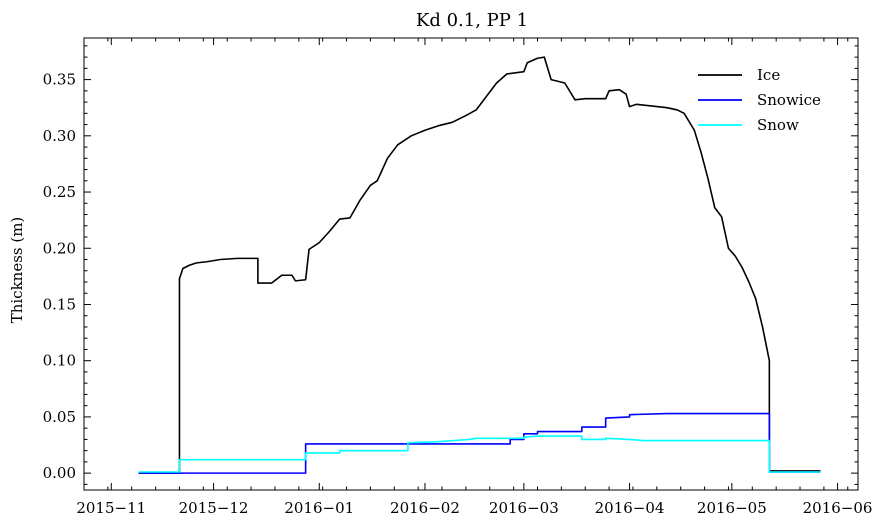 This screenshot has width=886, height=529. What do you see at coordinates (838, 508) in the screenshot?
I see `x-tick-label: 2016−06` at bounding box center [838, 508].